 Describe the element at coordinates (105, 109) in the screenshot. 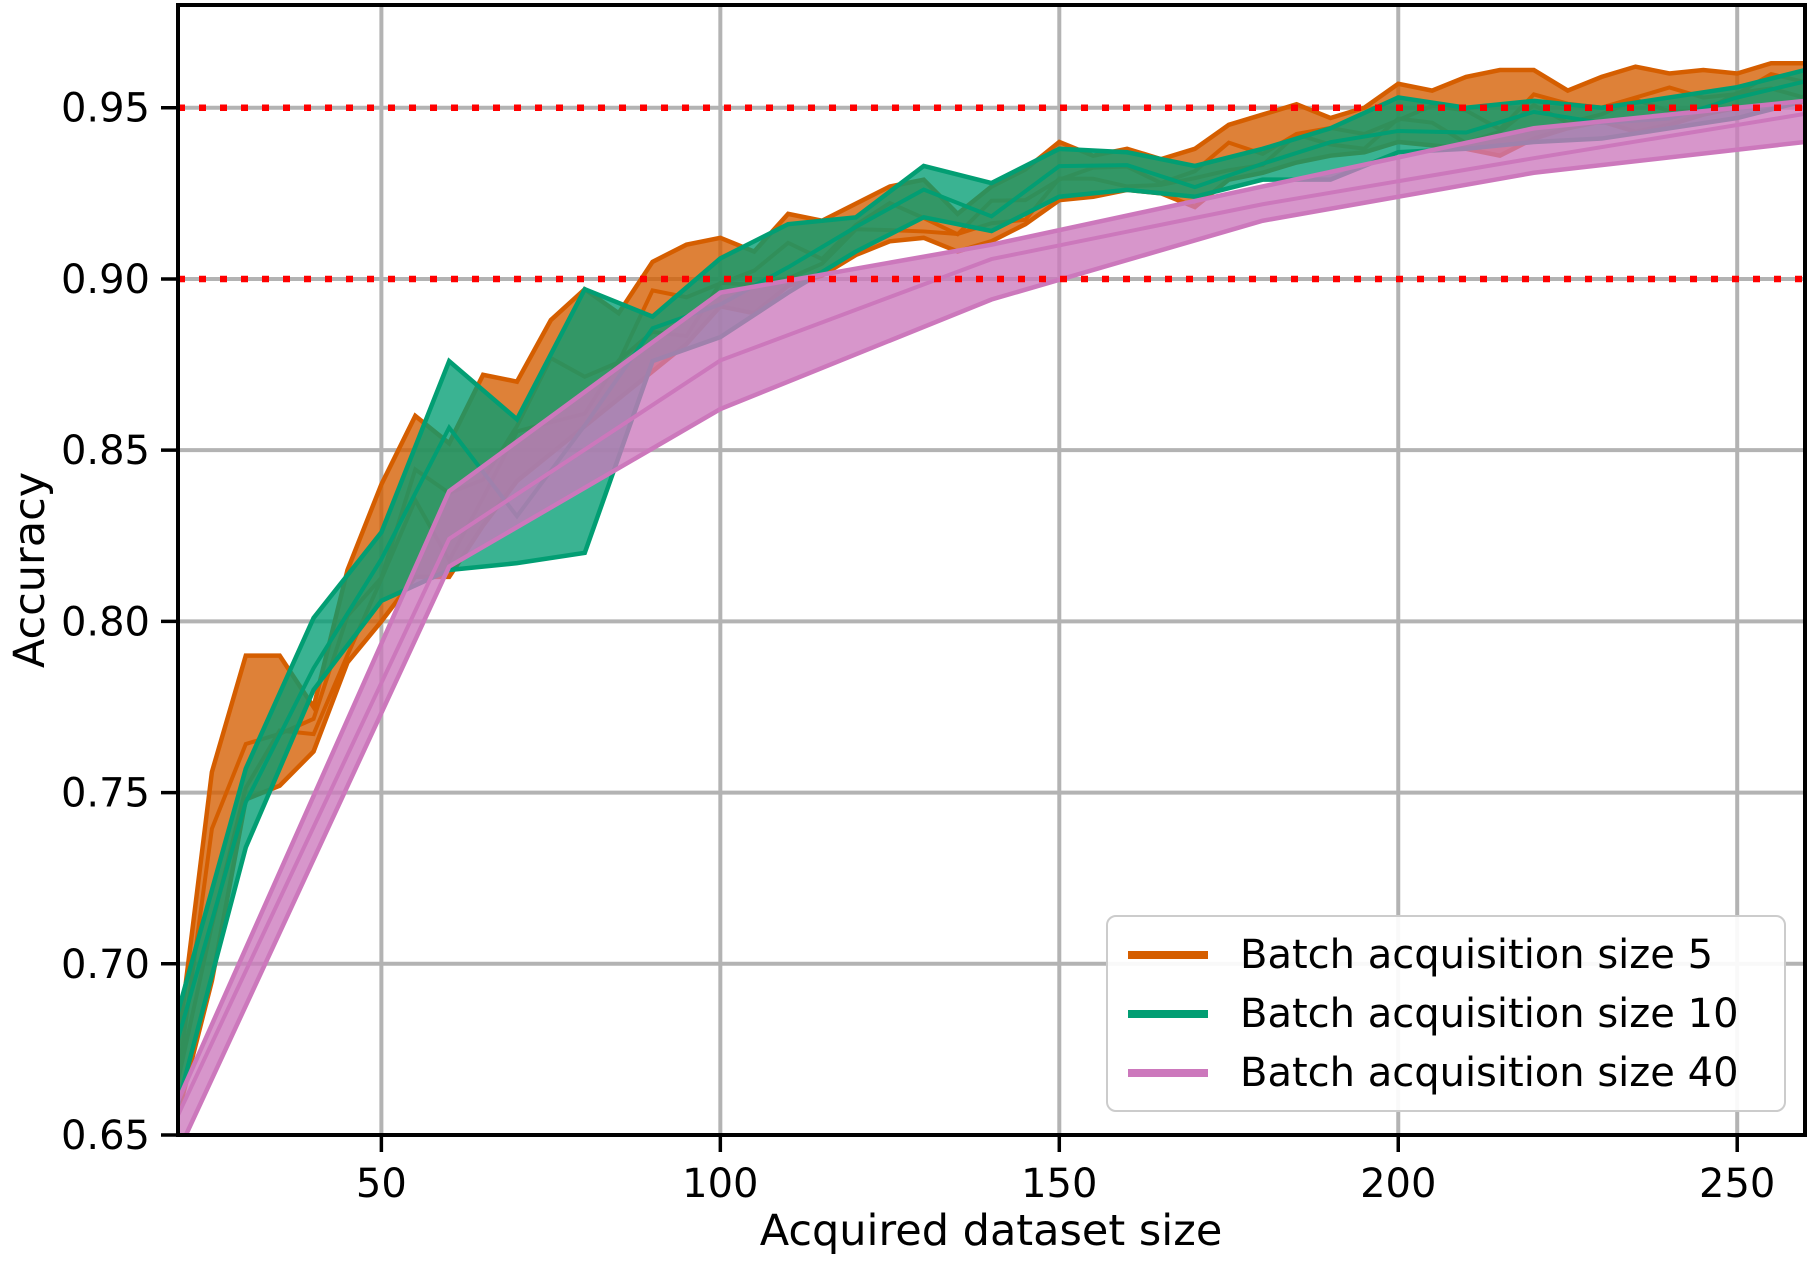

I see `y-tick-label: 0.95` at that location.